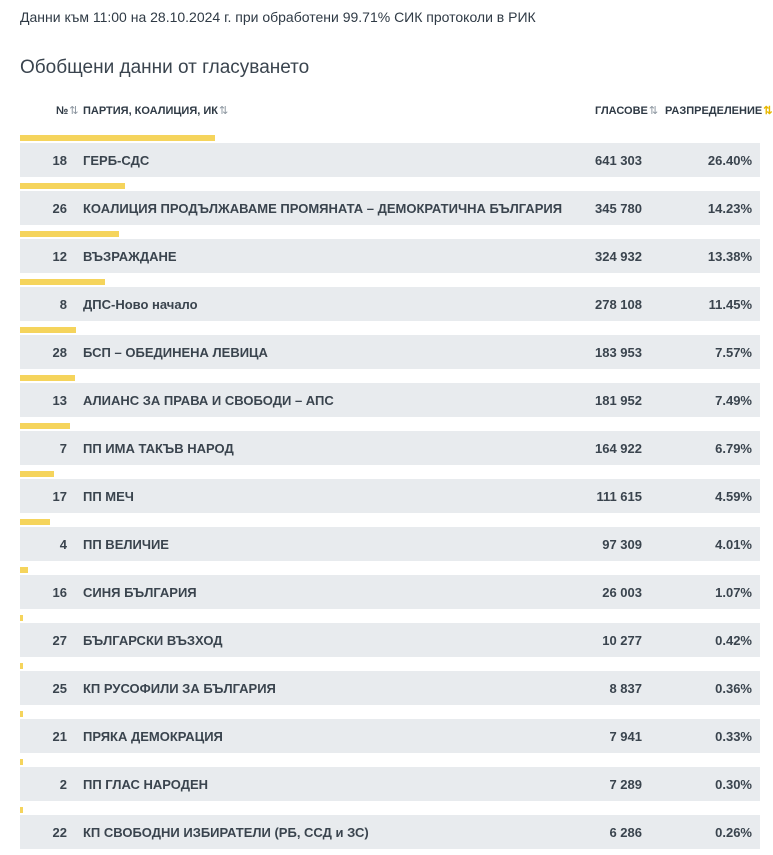 Image resolution: width=773 pixels, height=855 pixels. What do you see at coordinates (768, 111) in the screenshot?
I see `sort-active-icon: ⇅` at bounding box center [768, 111].